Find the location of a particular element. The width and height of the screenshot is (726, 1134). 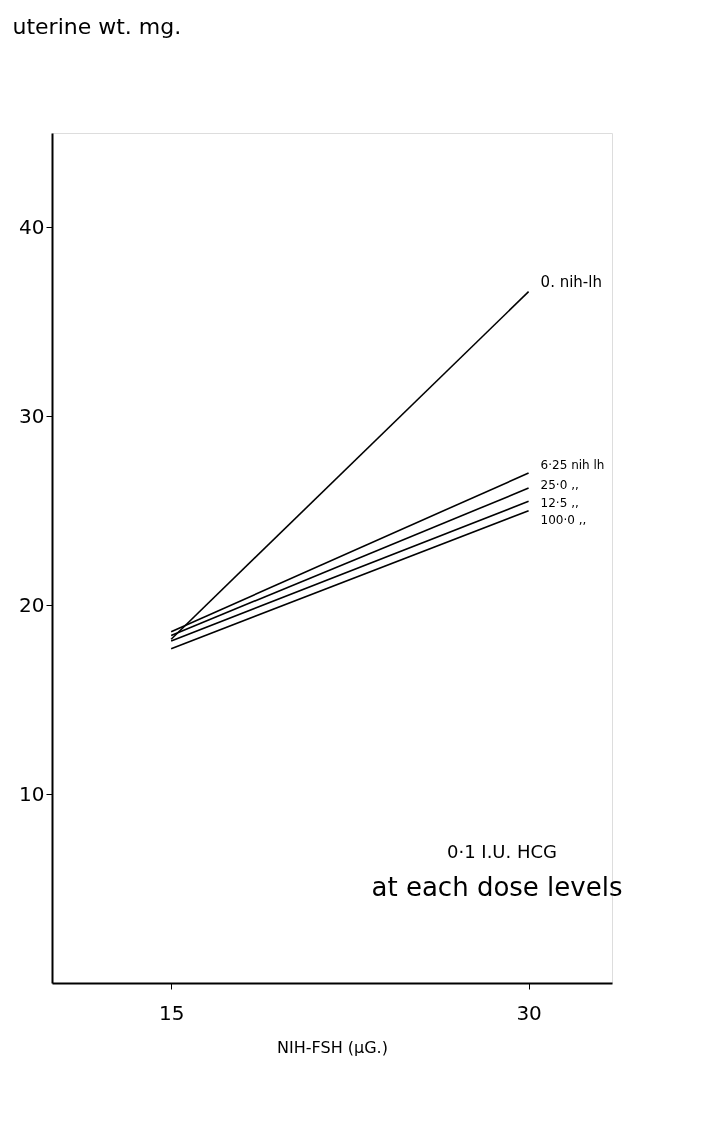

series-label: 12·5 ,, is located at coordinates (559, 503).